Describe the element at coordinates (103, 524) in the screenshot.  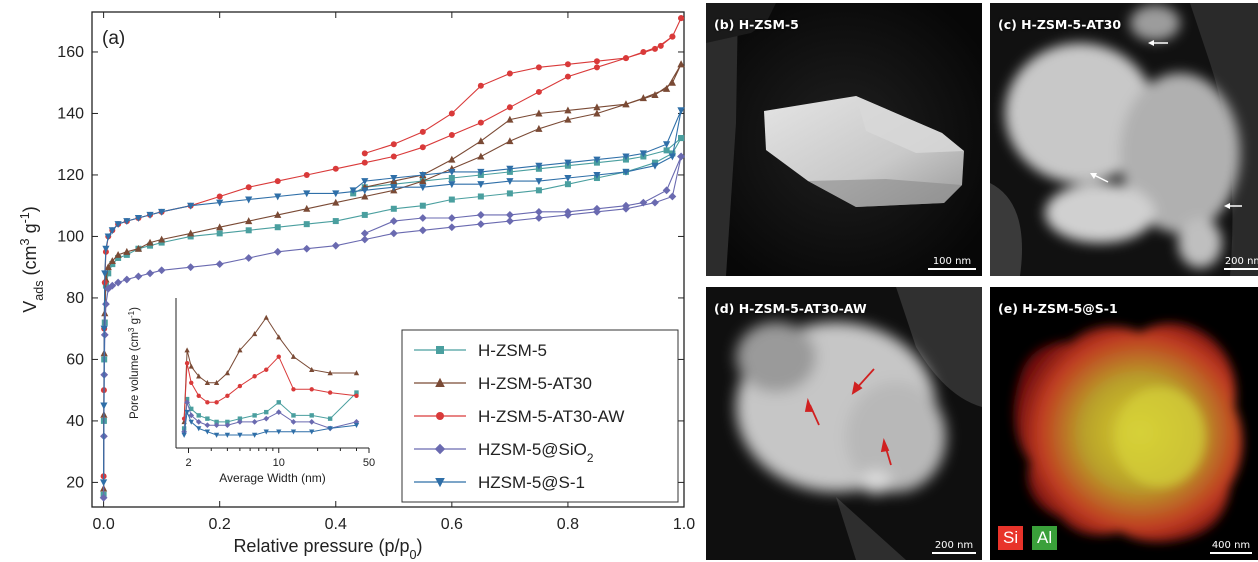
I see `x-tick-label: 0.0` at that location.